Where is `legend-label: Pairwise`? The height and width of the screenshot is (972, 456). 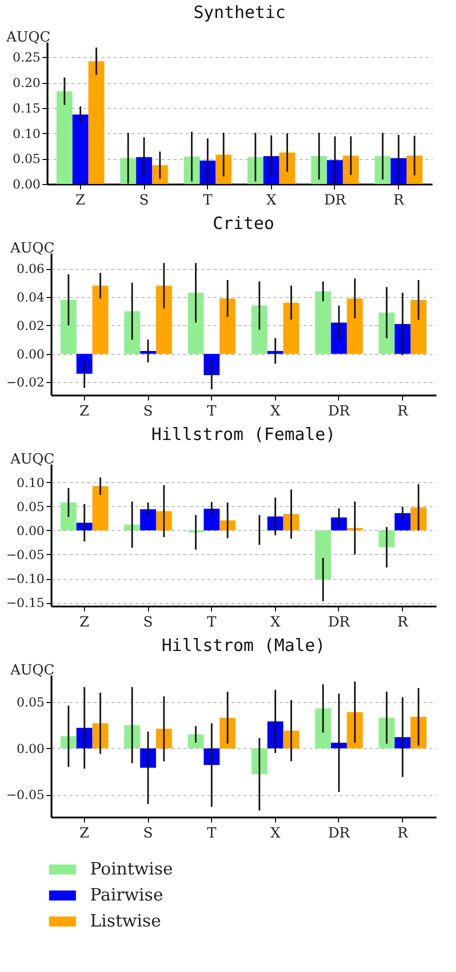
legend-label: Pairwise is located at coordinates (127, 896).